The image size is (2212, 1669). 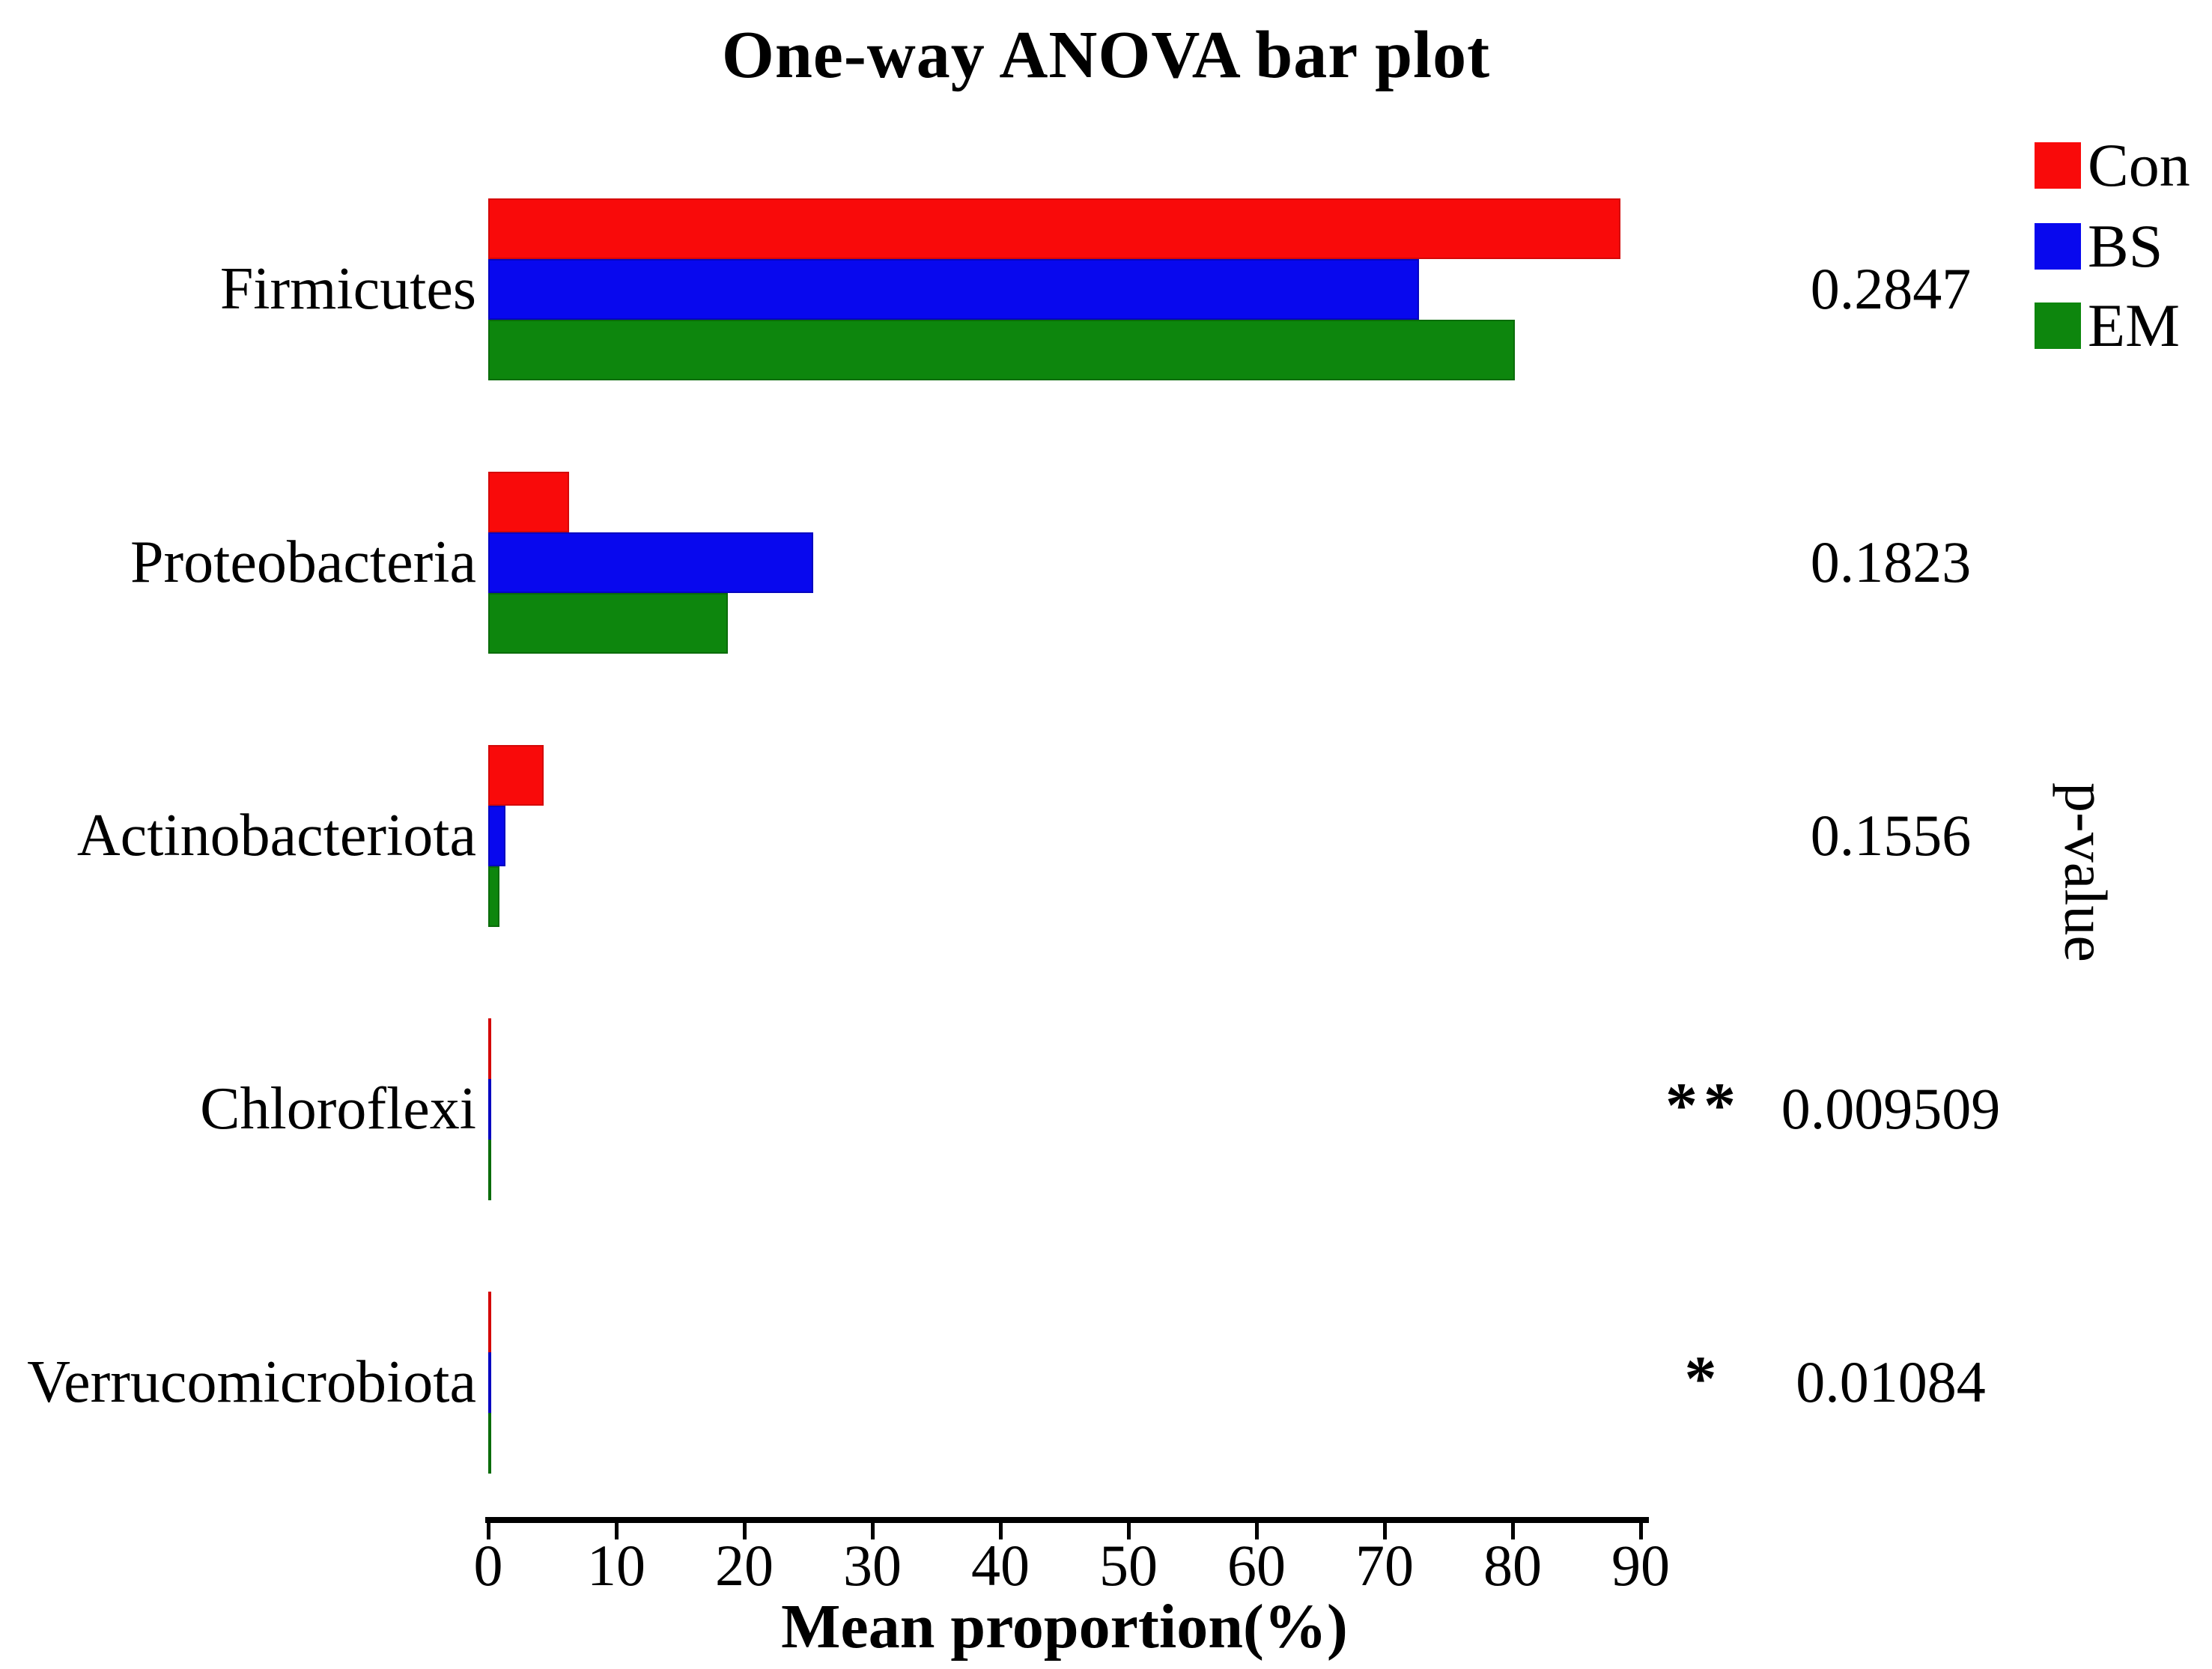 What do you see at coordinates (1106, 55) in the screenshot?
I see `chart-title: One-way ANOVA bar plot` at bounding box center [1106, 55].